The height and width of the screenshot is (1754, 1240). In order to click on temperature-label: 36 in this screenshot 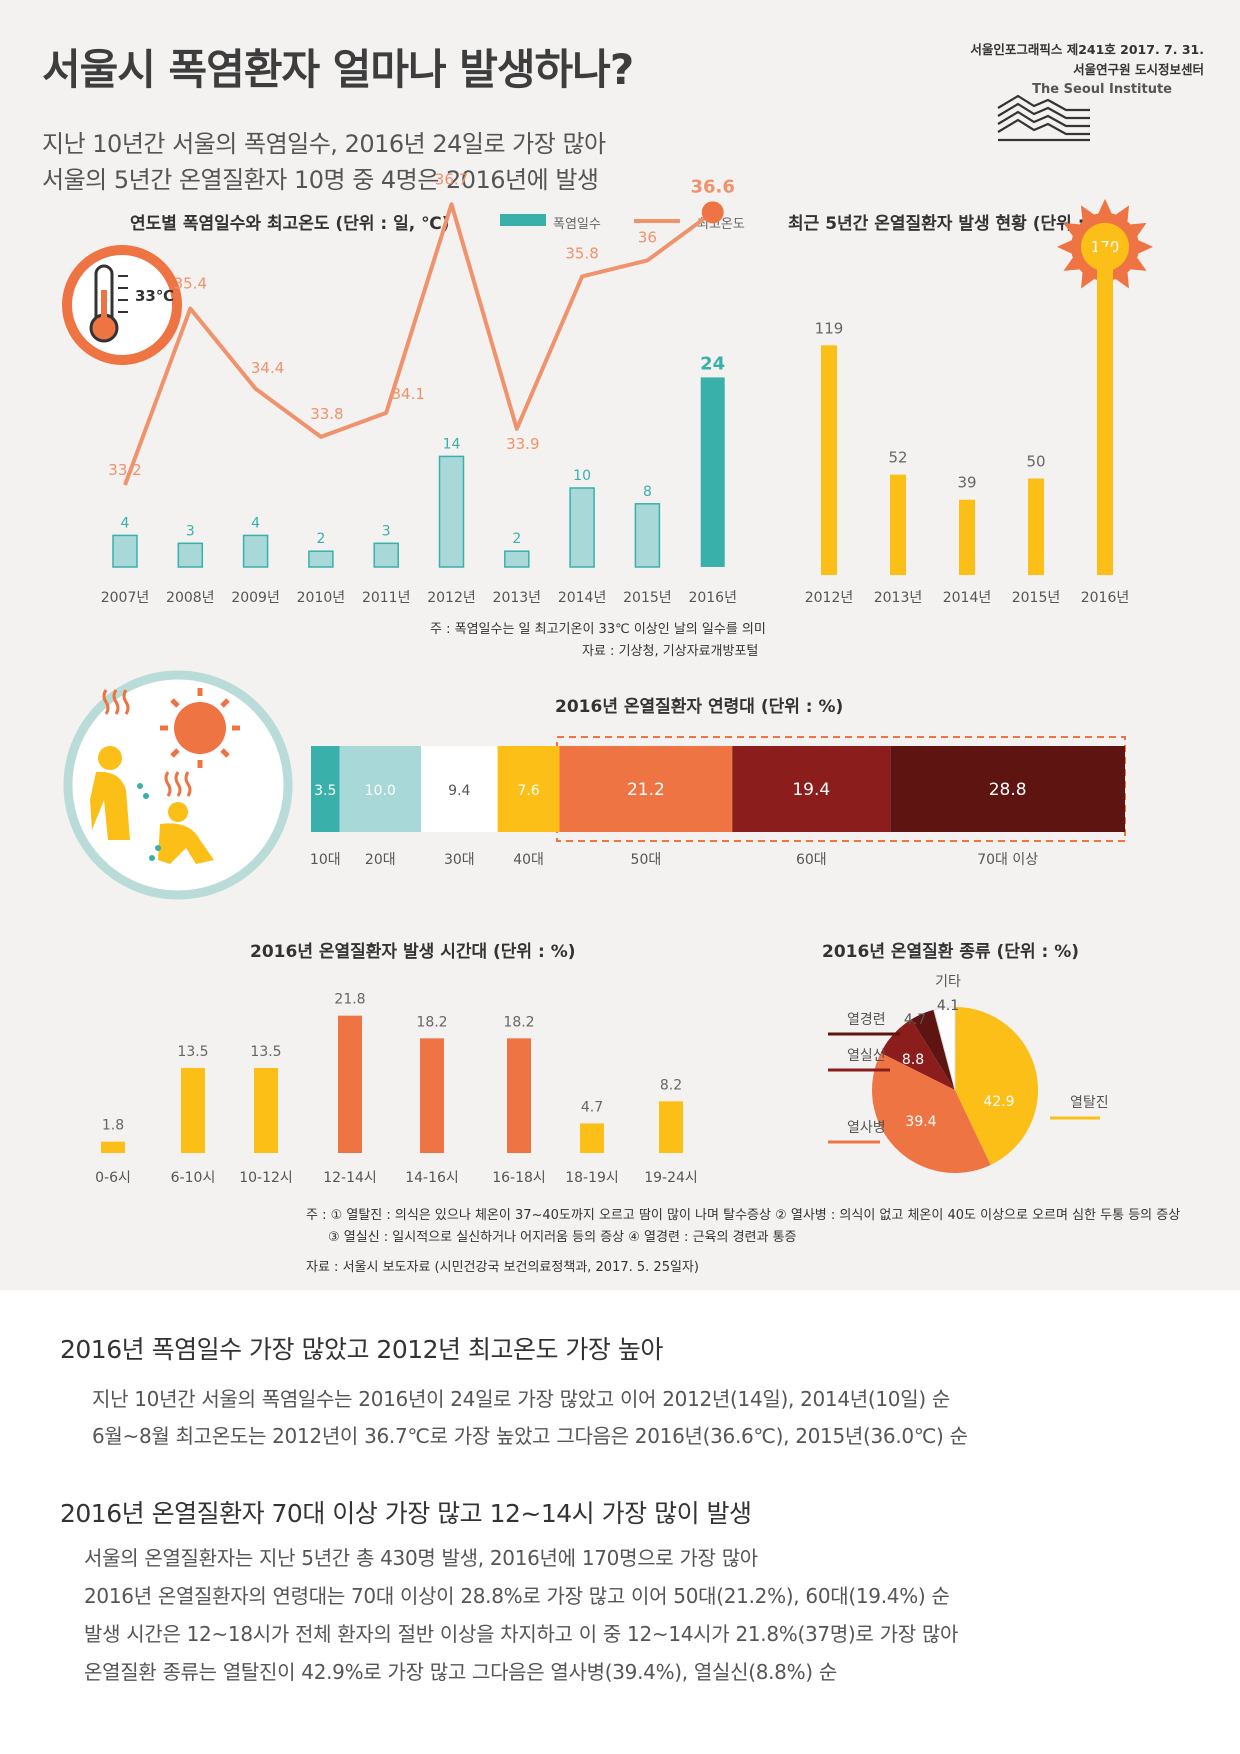, I will do `click(647, 237)`.